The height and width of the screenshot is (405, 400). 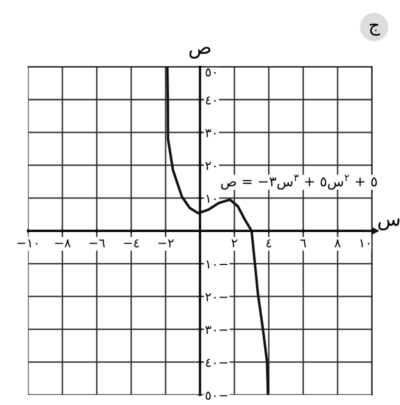 I want to click on y-tick-label: ٥٠, so click(x=211, y=72).